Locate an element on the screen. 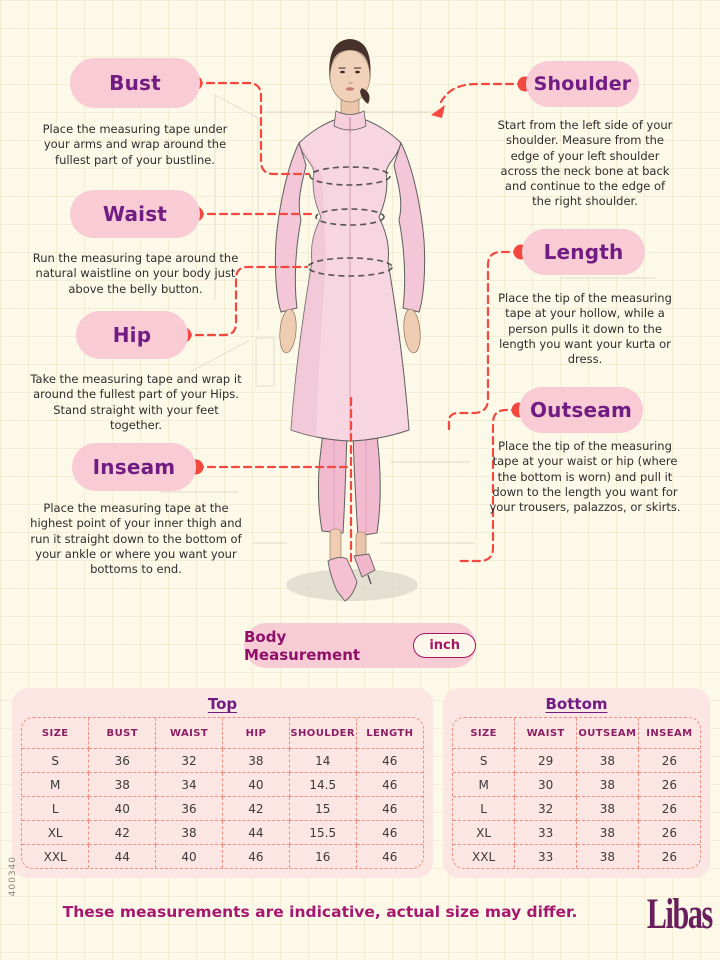  table-cell: 30 is located at coordinates (545, 785).